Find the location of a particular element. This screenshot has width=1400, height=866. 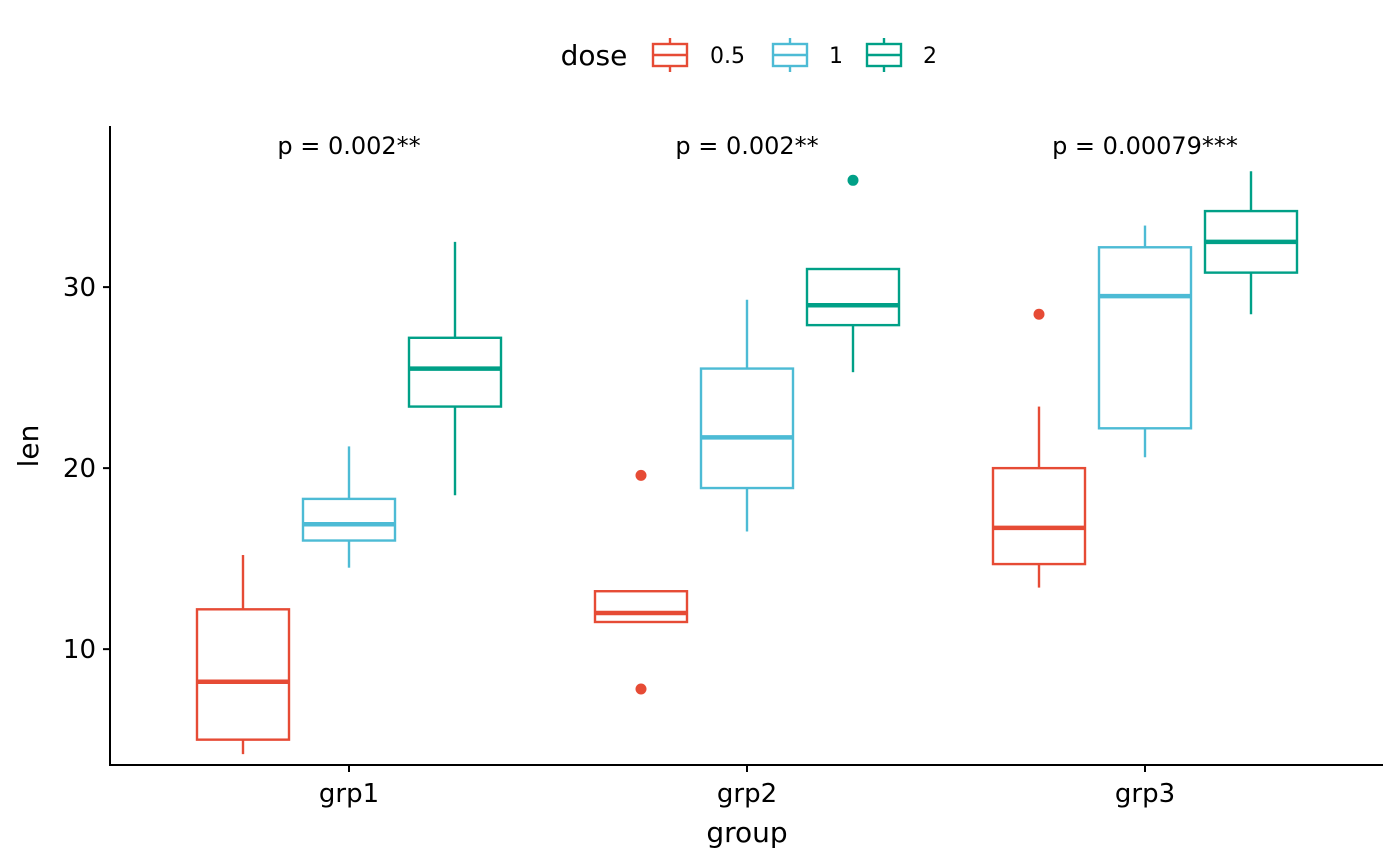

y-tick-label: 30 is located at coordinates (79, 288).